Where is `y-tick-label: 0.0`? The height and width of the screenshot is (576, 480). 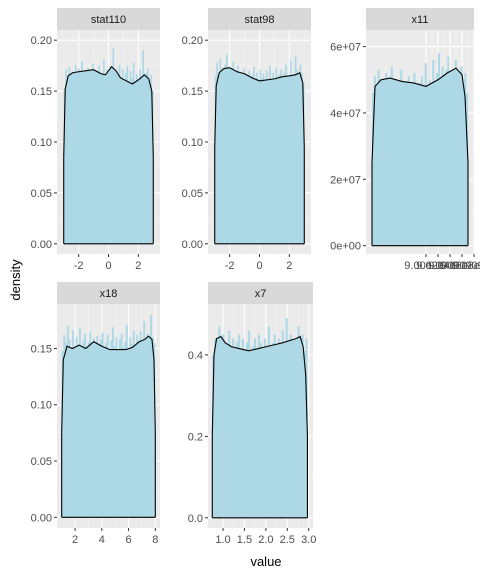 y-tick-label: 0.0 is located at coordinates (195, 519).